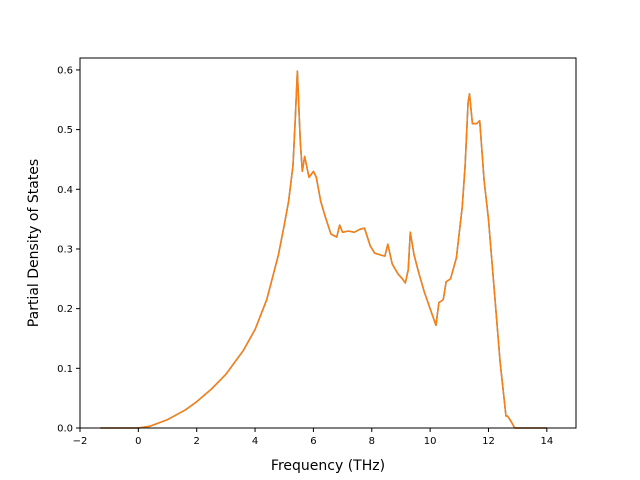 This screenshot has width=640, height=480. I want to click on y-tick-label: 0.6, so click(65, 70).